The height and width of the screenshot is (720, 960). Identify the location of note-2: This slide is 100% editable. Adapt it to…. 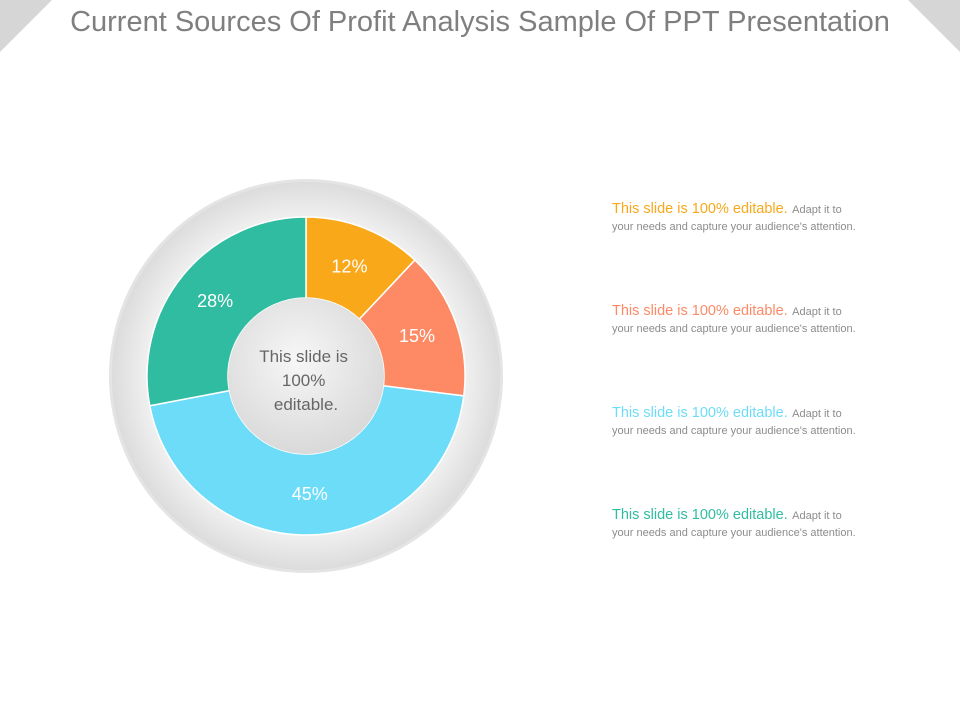
(762, 320).